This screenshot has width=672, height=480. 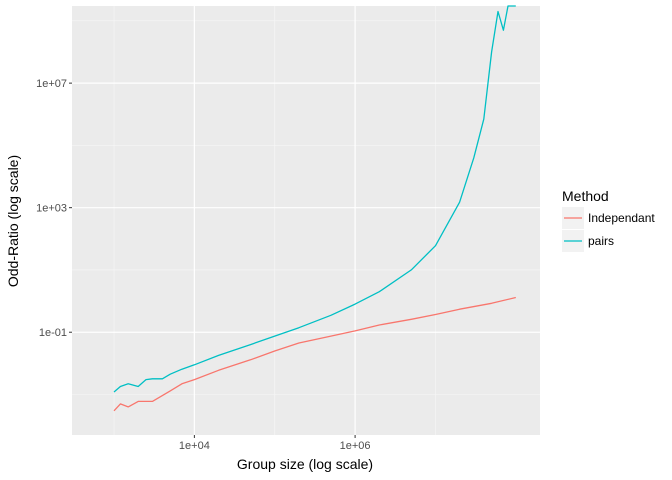 I want to click on y-tick-label: 1e-01, so click(x=53, y=333).